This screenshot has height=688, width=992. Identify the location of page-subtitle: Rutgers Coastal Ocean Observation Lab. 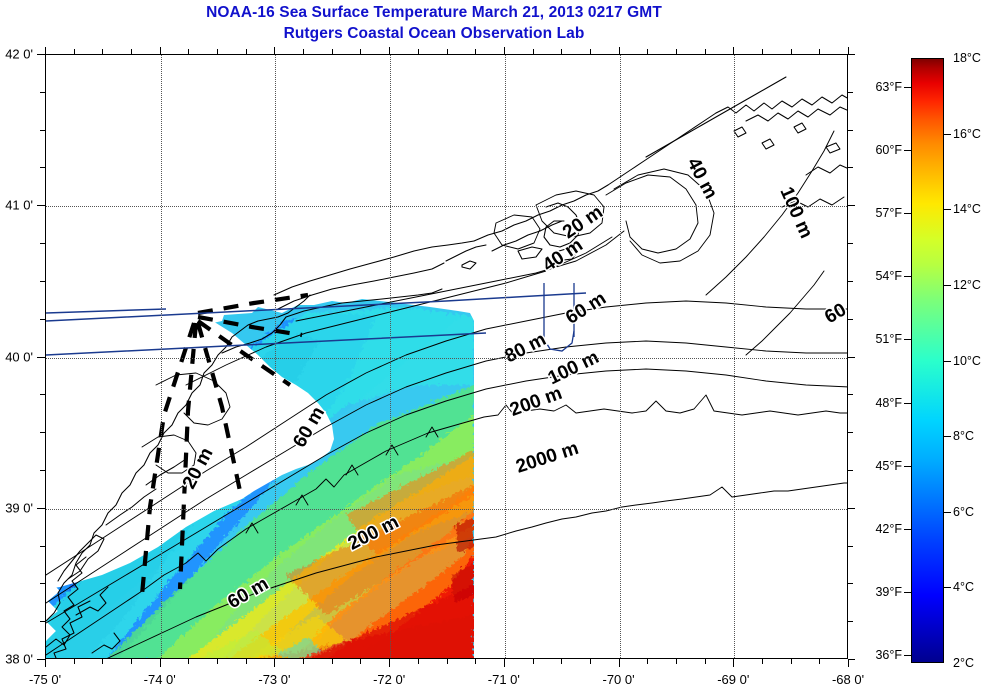
(434, 33).